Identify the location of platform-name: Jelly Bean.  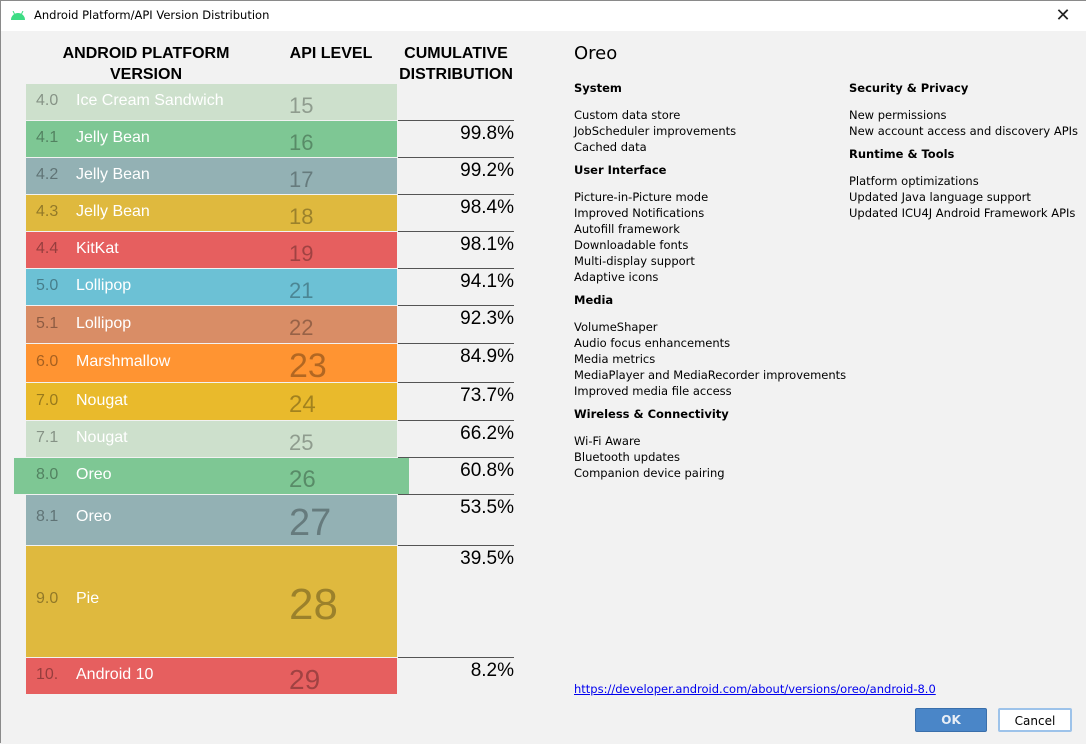
(113, 174).